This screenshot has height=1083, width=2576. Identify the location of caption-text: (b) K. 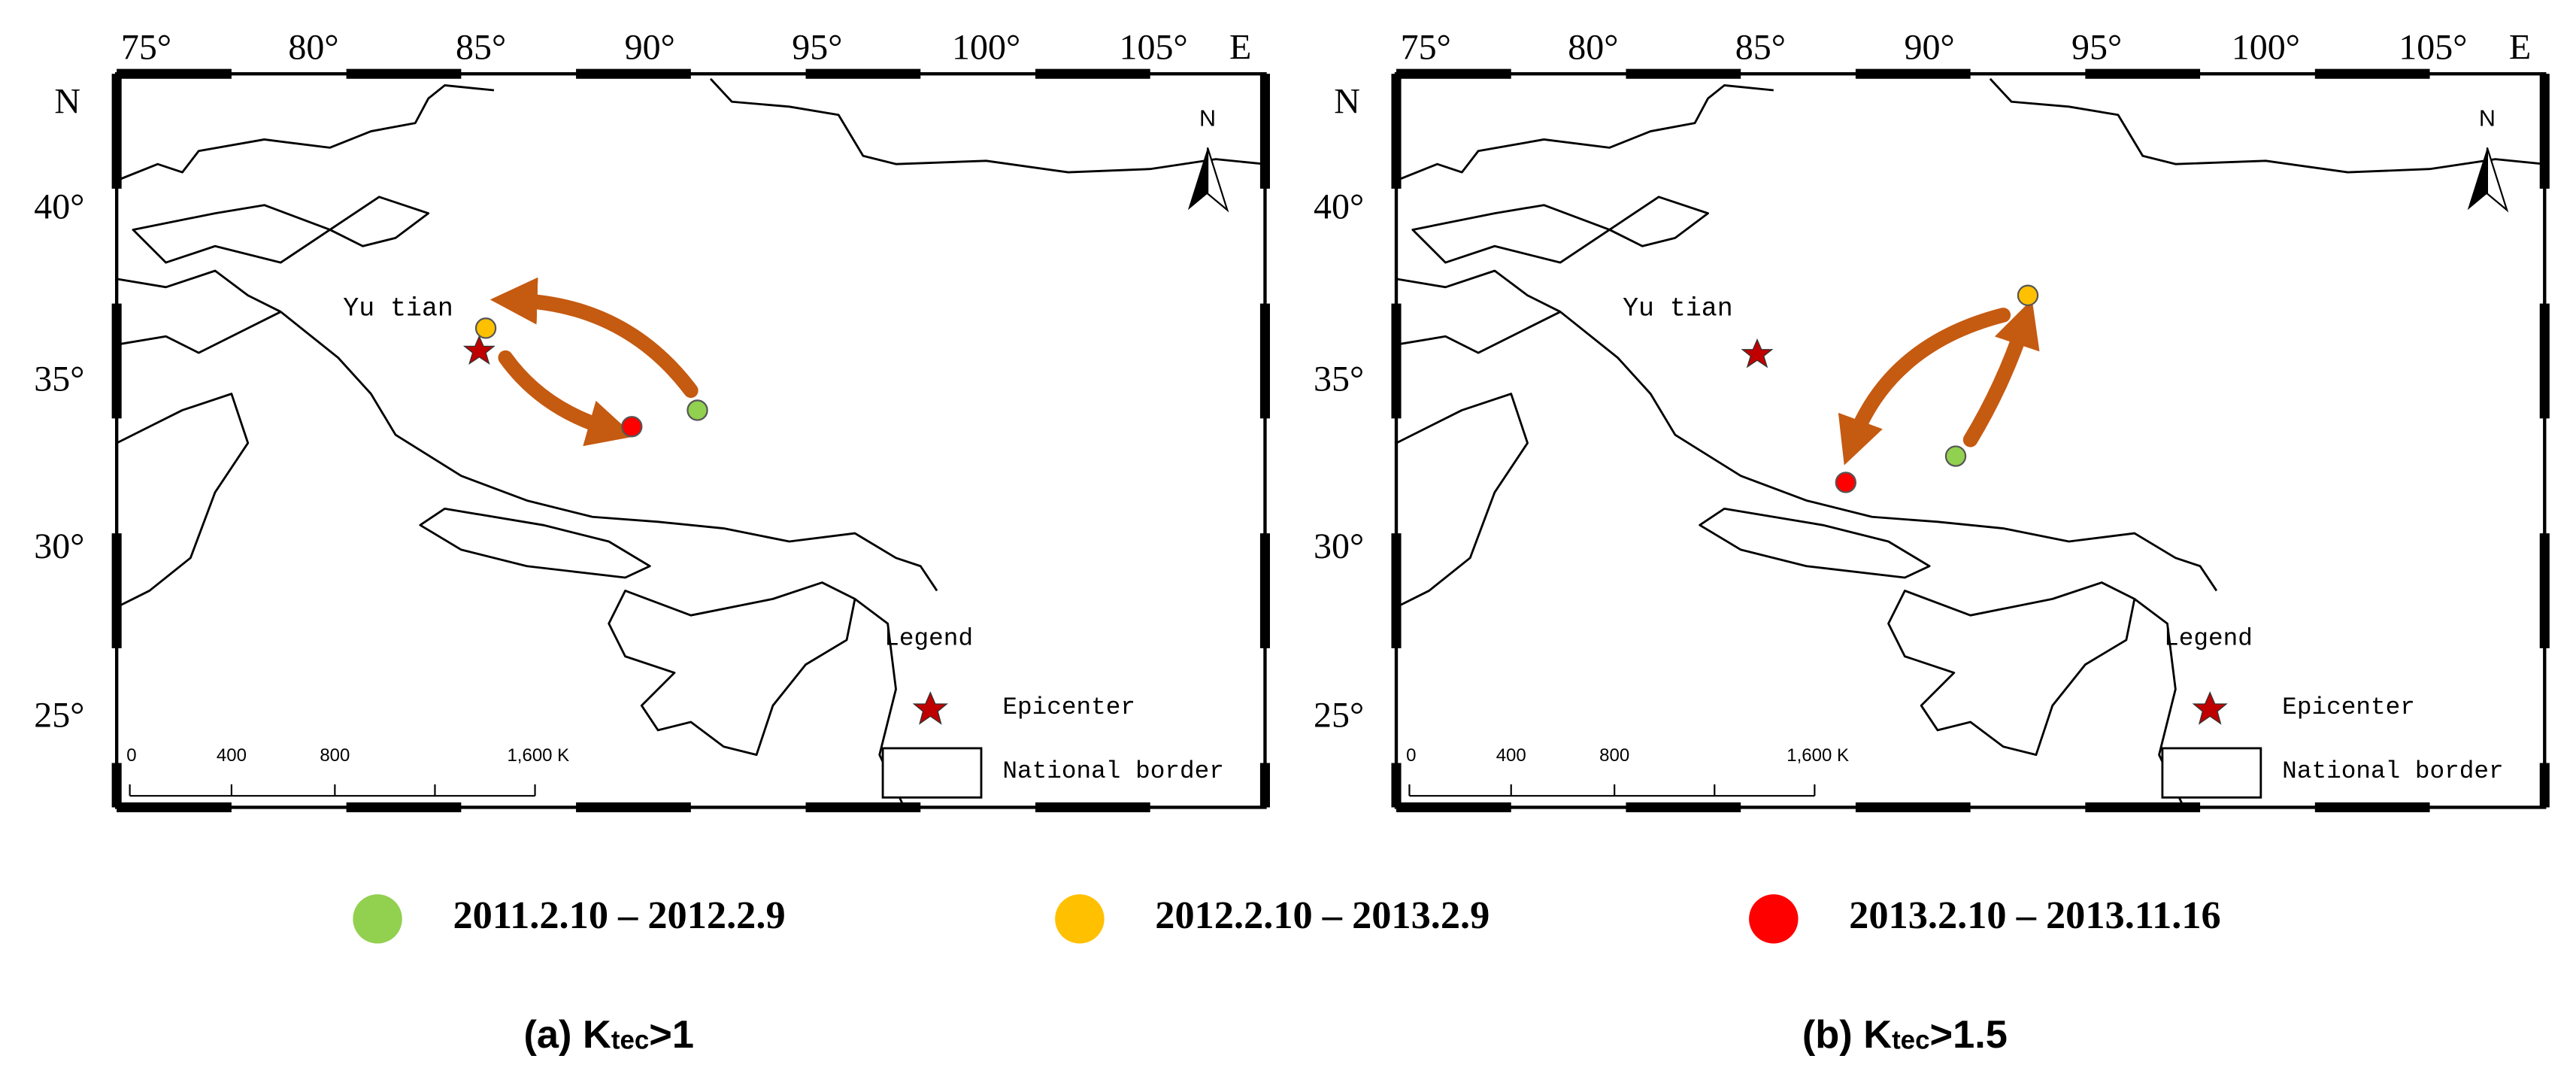
(1847, 1035).